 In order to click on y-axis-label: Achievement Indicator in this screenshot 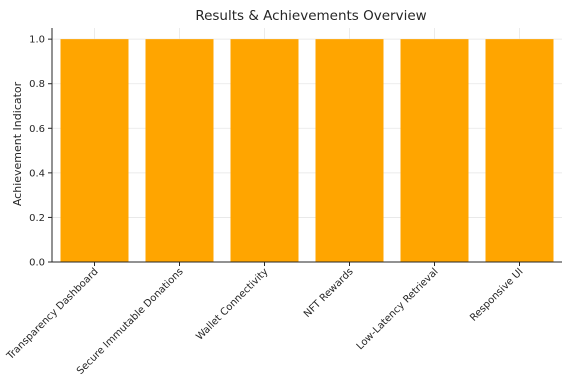, I will do `click(17, 143)`.